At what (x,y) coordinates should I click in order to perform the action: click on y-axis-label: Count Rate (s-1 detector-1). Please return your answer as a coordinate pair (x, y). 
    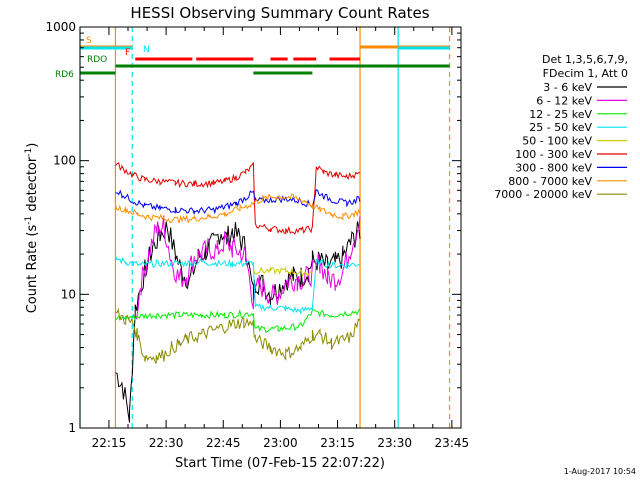
    Looking at the image, I should click on (32, 228).